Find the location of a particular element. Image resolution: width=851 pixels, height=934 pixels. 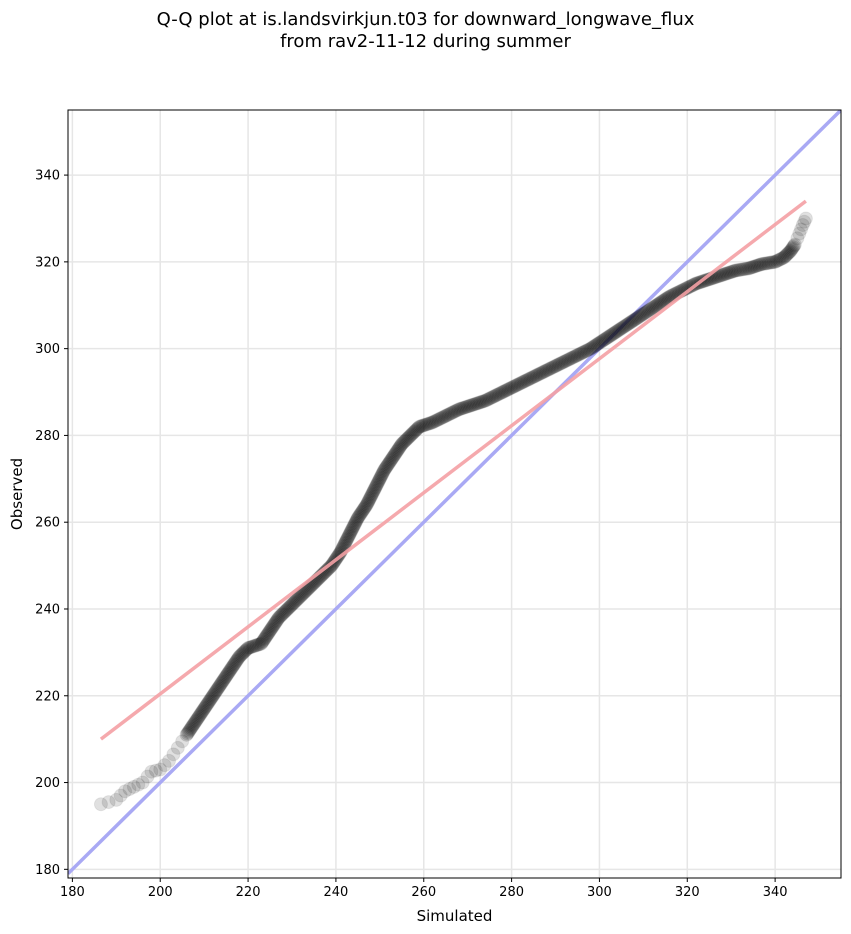

y-tick-label: 220 is located at coordinates (47, 696).